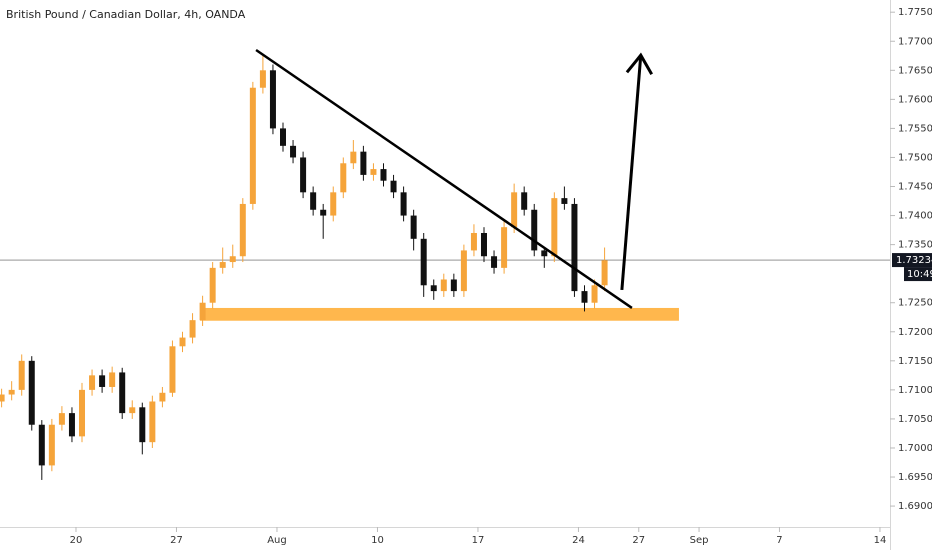  What do you see at coordinates (578, 540) in the screenshot?
I see `x-tick-label: 24` at bounding box center [578, 540].